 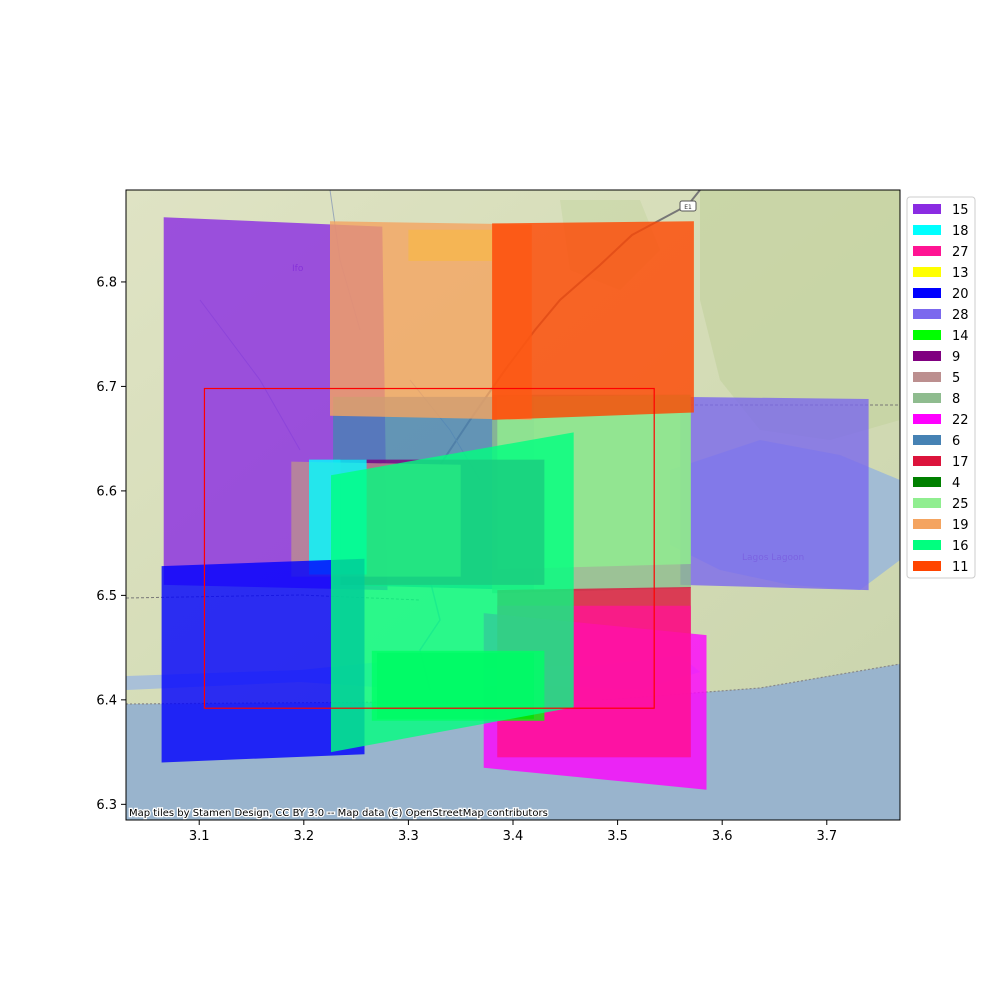 I want to click on legend-item-19: 19, so click(x=941, y=525).